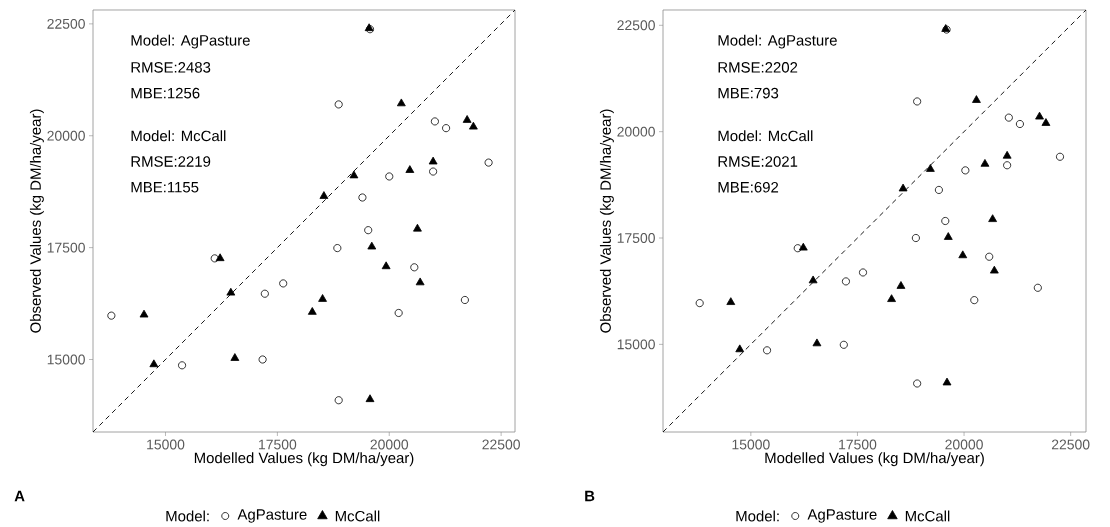  I want to click on text: A, so click(19, 496).